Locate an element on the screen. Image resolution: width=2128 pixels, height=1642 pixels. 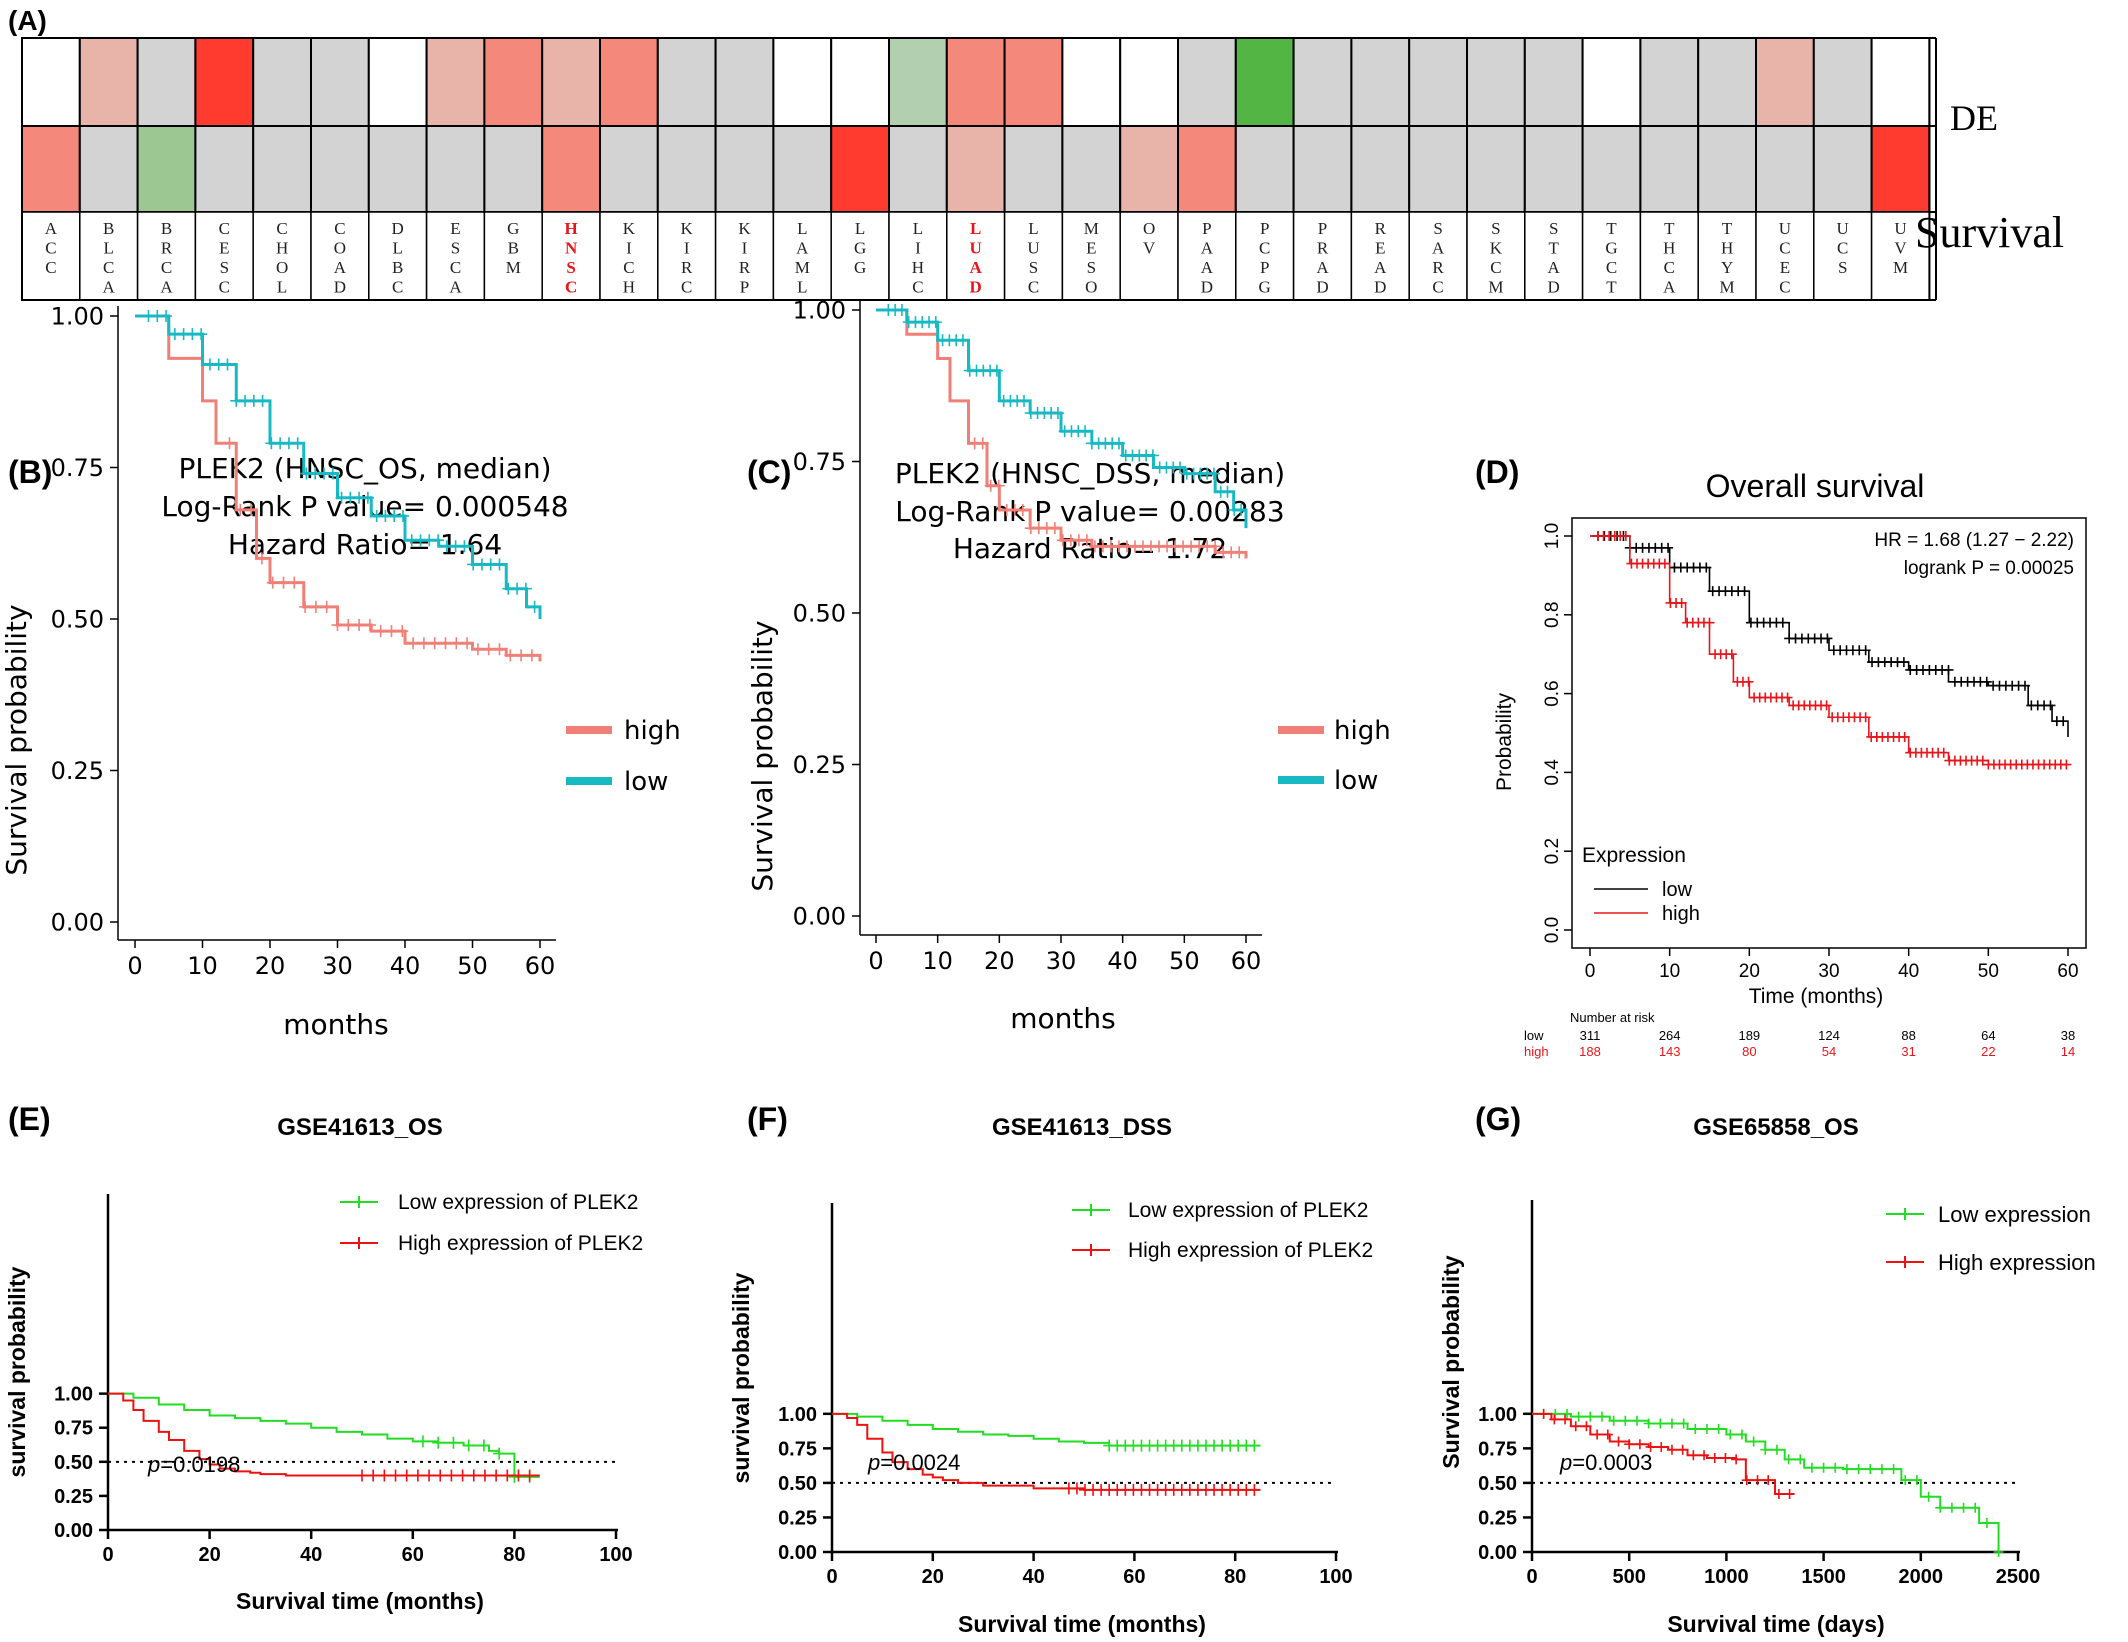
x-tick-label: 50 is located at coordinates (1988, 971).